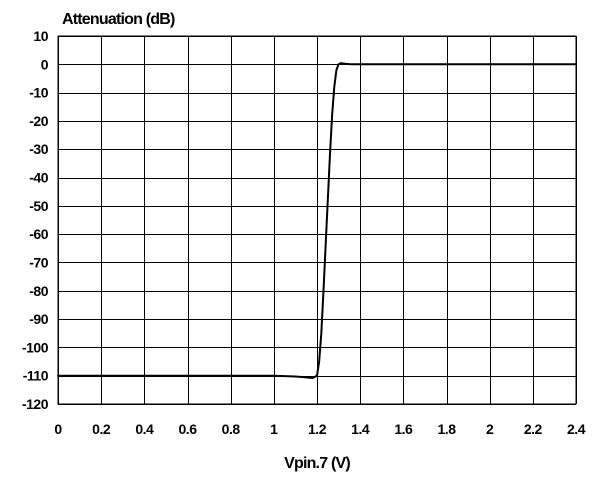 The image size is (599, 479). I want to click on y-tick-label: -30, so click(38, 149).